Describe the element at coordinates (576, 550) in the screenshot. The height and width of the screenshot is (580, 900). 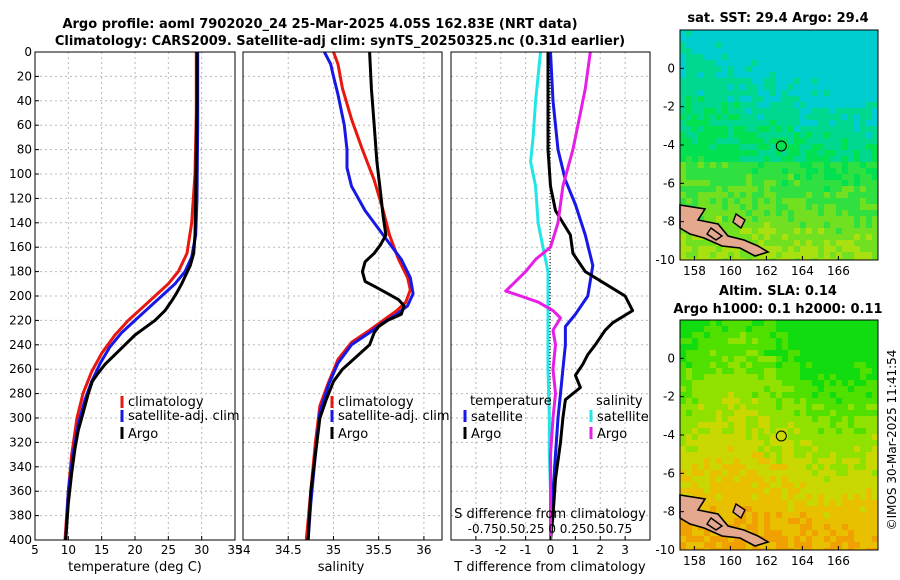
I see `x-tick-label: 1` at that location.